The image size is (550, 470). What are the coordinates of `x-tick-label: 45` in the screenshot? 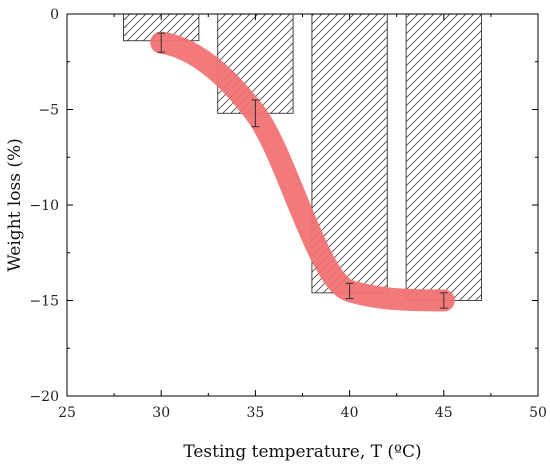 It's located at (444, 413).